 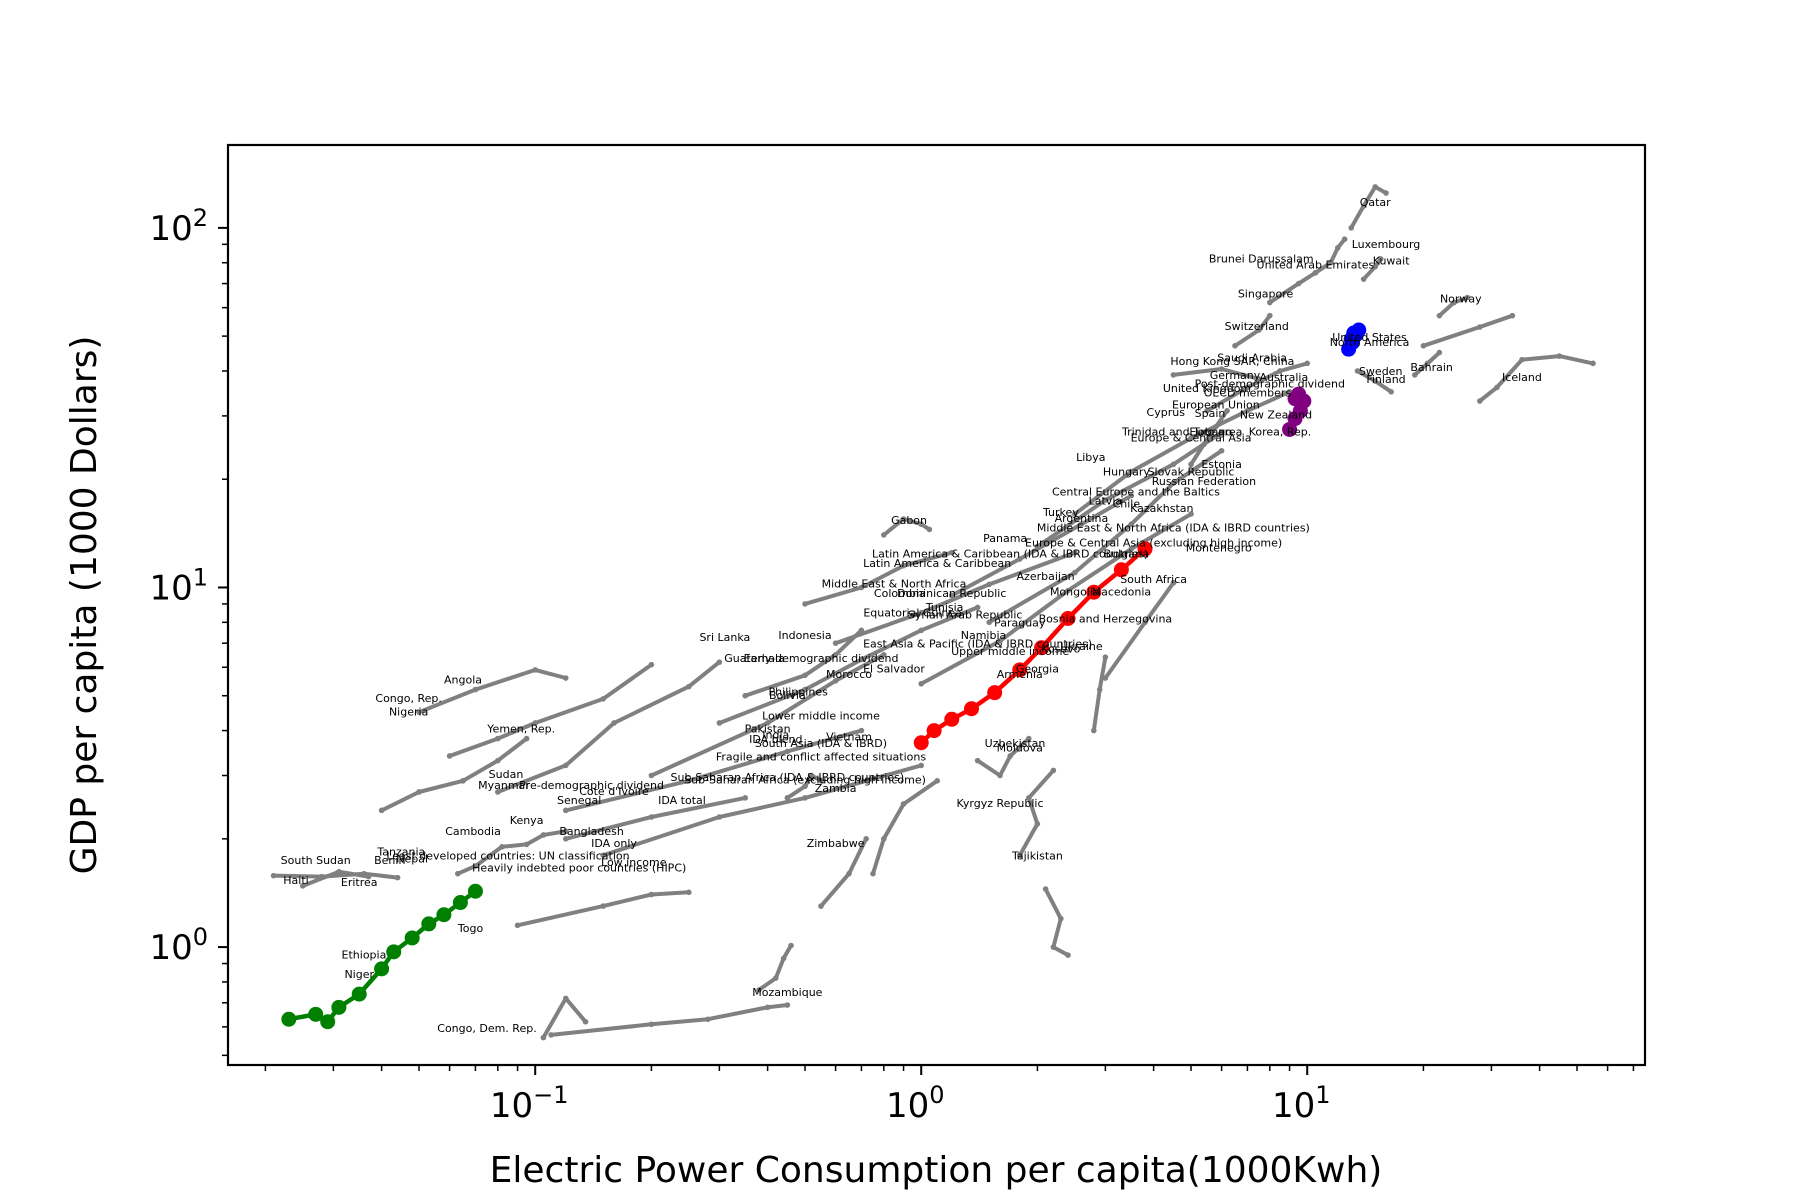 I want to click on country-annotation: Germany, so click(x=1235, y=375).